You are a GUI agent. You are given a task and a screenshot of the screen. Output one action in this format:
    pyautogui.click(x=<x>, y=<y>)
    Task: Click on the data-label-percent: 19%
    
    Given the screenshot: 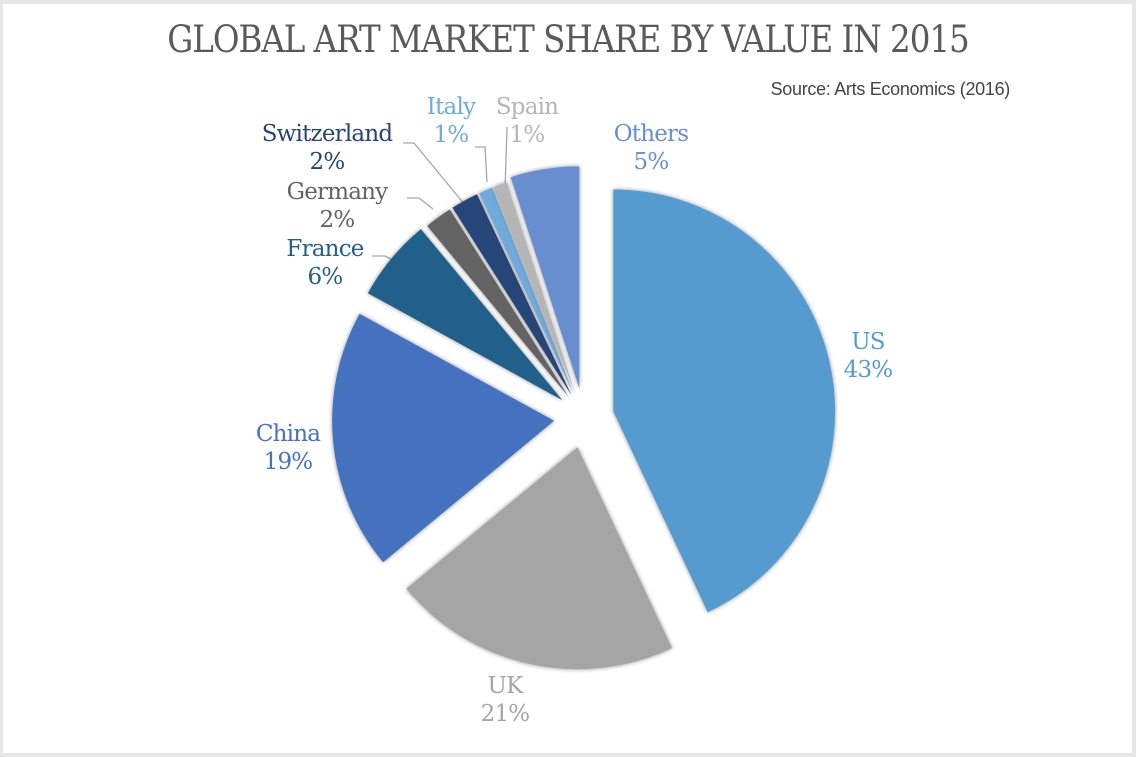 What is the action you would take?
    pyautogui.click(x=288, y=462)
    